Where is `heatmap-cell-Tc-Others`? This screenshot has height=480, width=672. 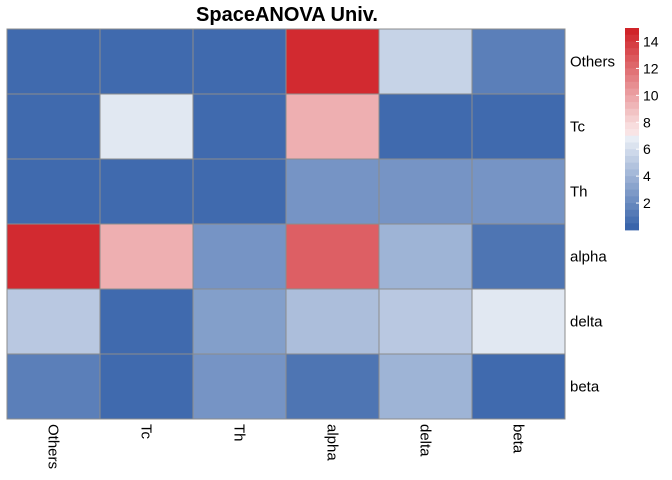
heatmap-cell-Tc-Others is located at coordinates (53, 126).